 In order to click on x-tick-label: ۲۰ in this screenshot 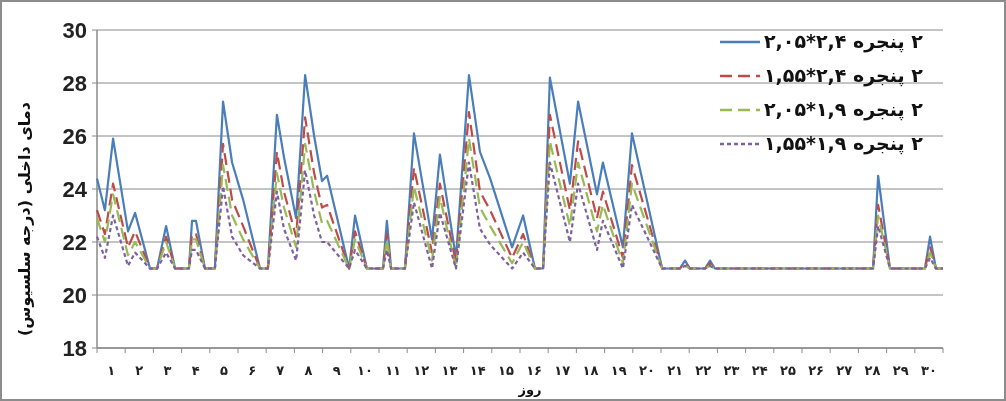, I will do `click(646, 370)`.